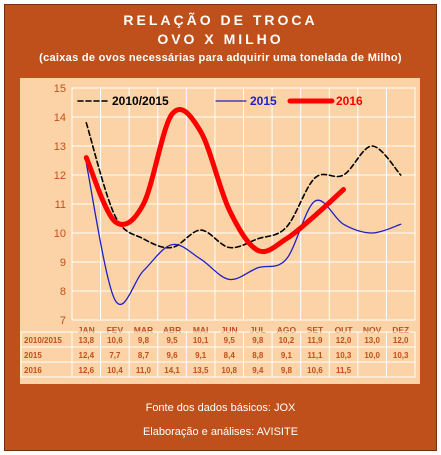 This screenshot has height=455, width=441. What do you see at coordinates (258, 355) in the screenshot?
I see `table-cell: 8,8` at bounding box center [258, 355].